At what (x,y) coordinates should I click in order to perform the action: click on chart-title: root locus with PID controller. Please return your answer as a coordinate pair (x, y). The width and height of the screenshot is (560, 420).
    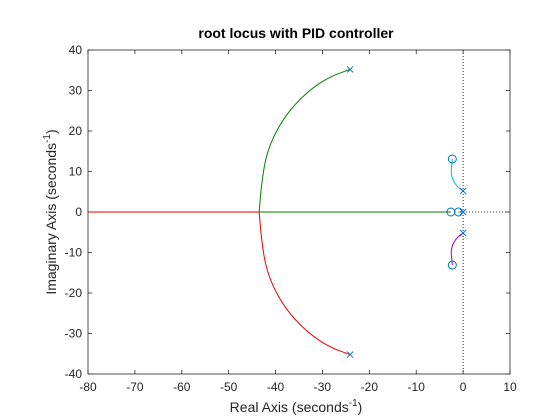
    Looking at the image, I should click on (296, 33).